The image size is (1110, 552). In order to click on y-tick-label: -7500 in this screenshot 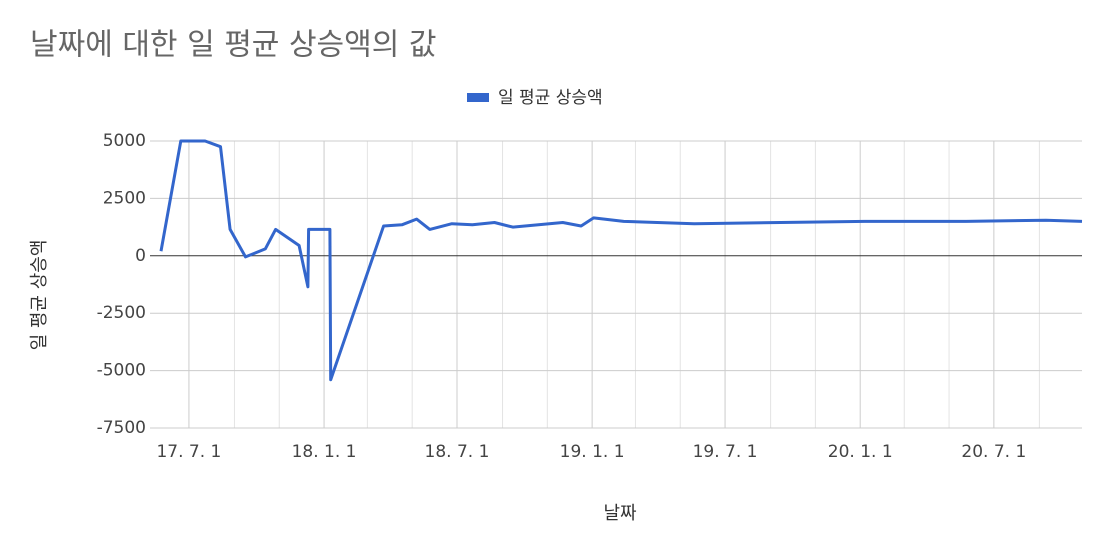, I will do `click(121, 428)`.